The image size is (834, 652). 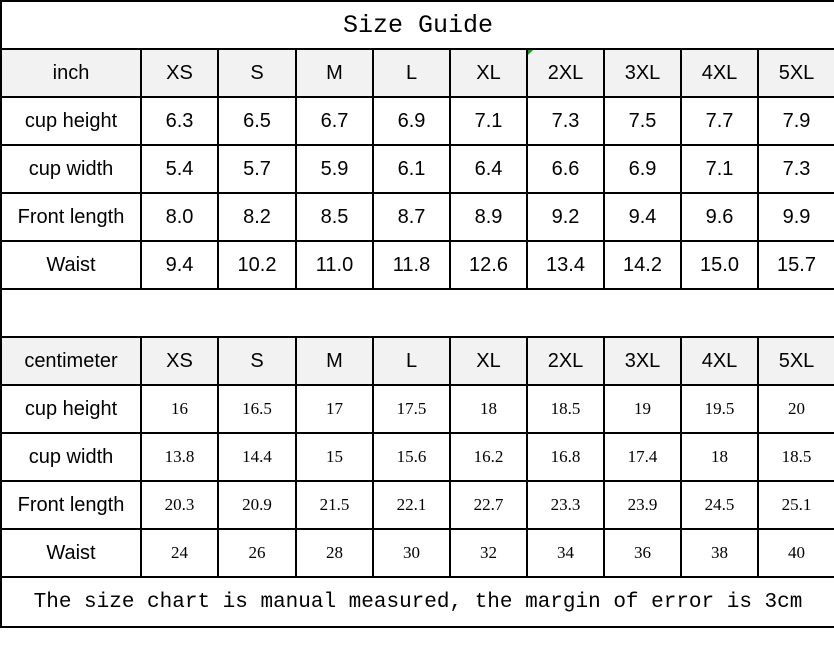 I want to click on measurement-value: 15, so click(x=334, y=457).